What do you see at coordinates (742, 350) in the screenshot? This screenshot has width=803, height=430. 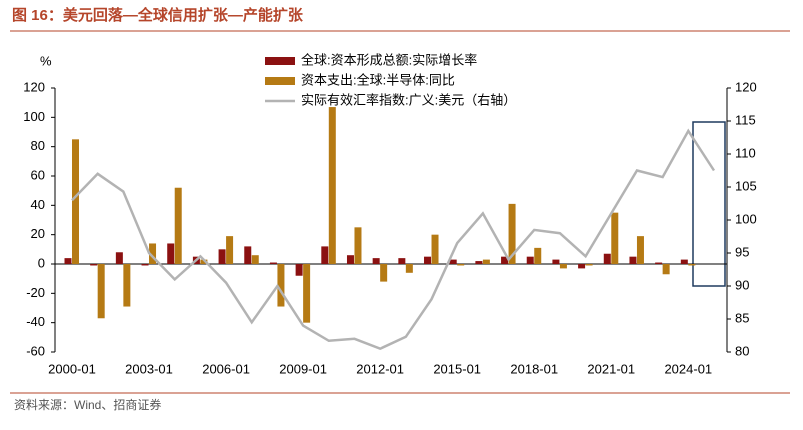 I see `y2-tick-label: 80` at bounding box center [742, 350].